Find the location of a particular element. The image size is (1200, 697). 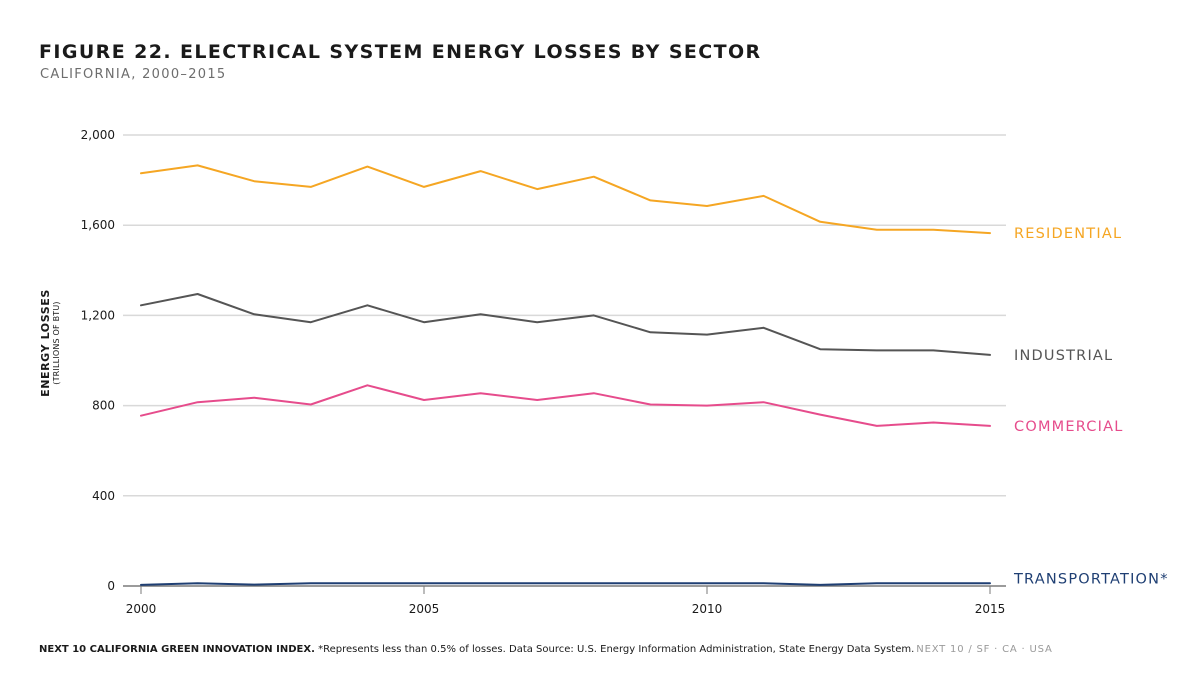

y-tick-label: 2,000 is located at coordinates (98, 135).